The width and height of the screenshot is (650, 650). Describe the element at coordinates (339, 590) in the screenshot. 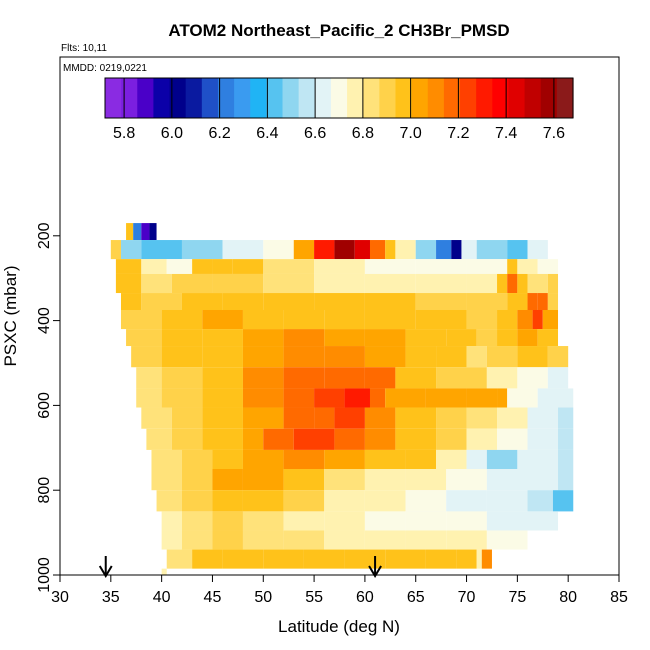

I see `x-axis: 30 35 40 45 50 55 60 65 70 75 80 85` at that location.